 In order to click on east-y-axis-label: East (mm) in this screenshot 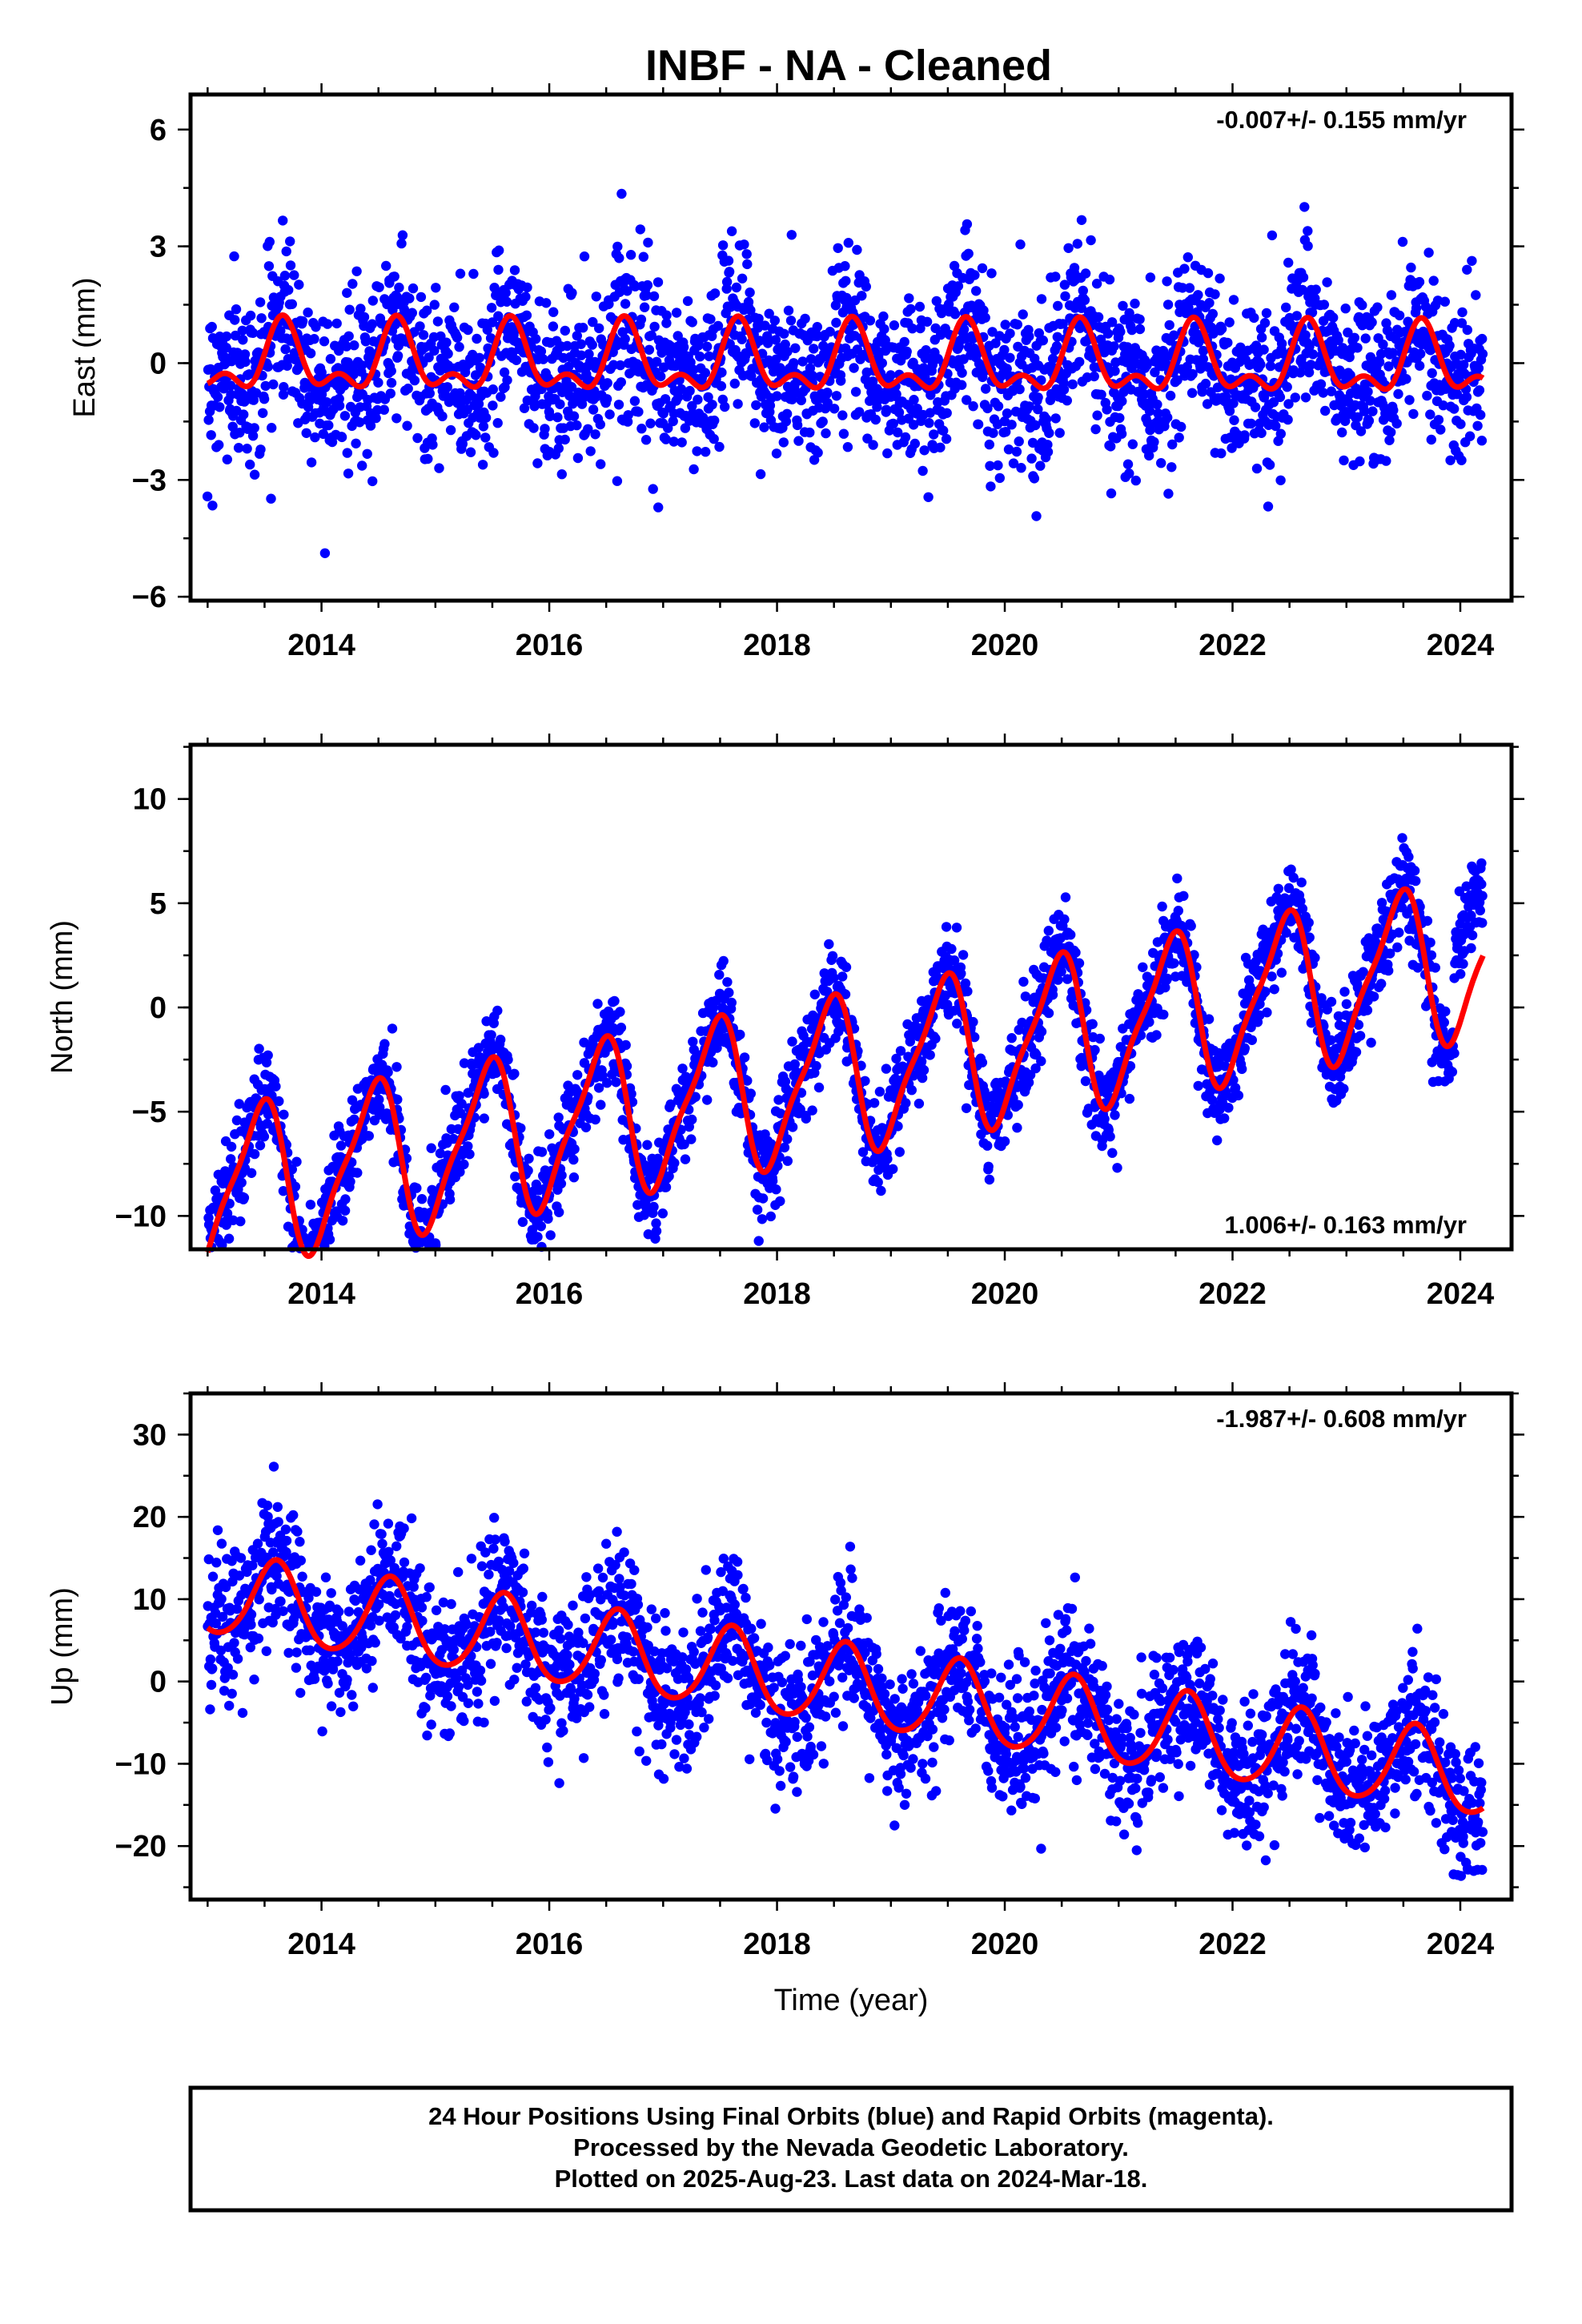, I will do `click(85, 347)`.